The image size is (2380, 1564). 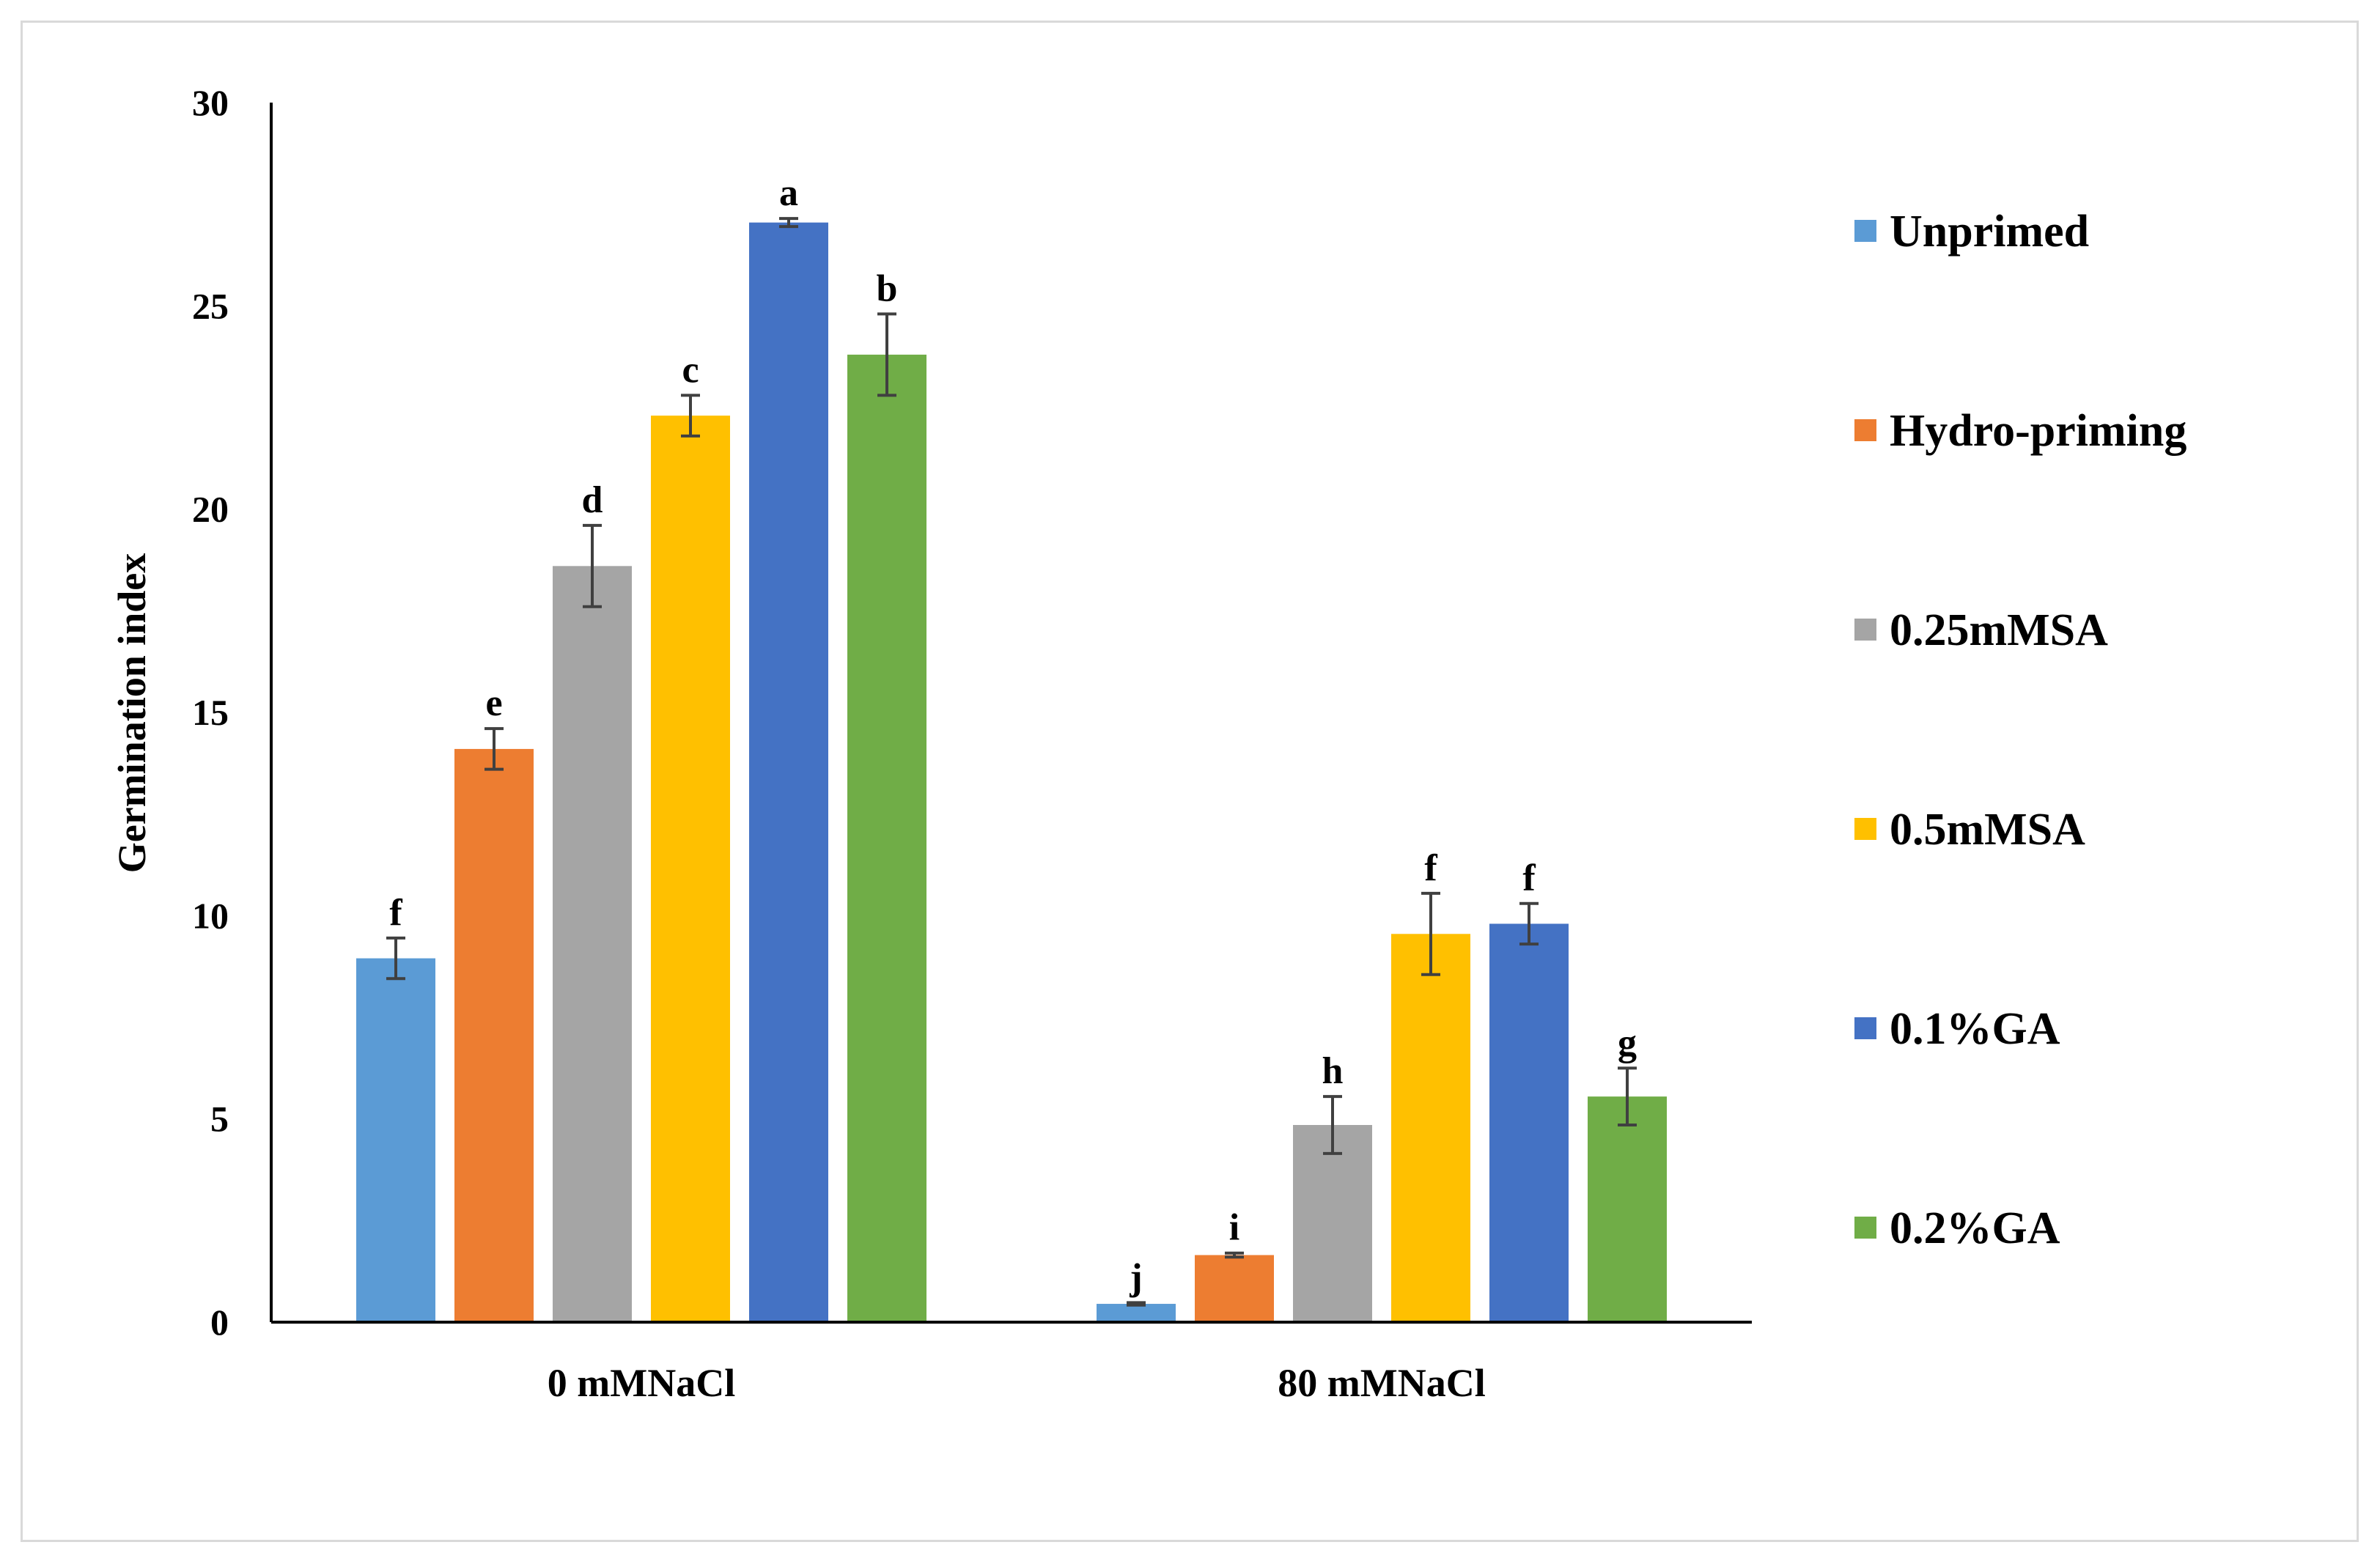 I want to click on x-axis-categories: 0 mMNaCl 80 mMNaCl, so click(x=1017, y=1383).